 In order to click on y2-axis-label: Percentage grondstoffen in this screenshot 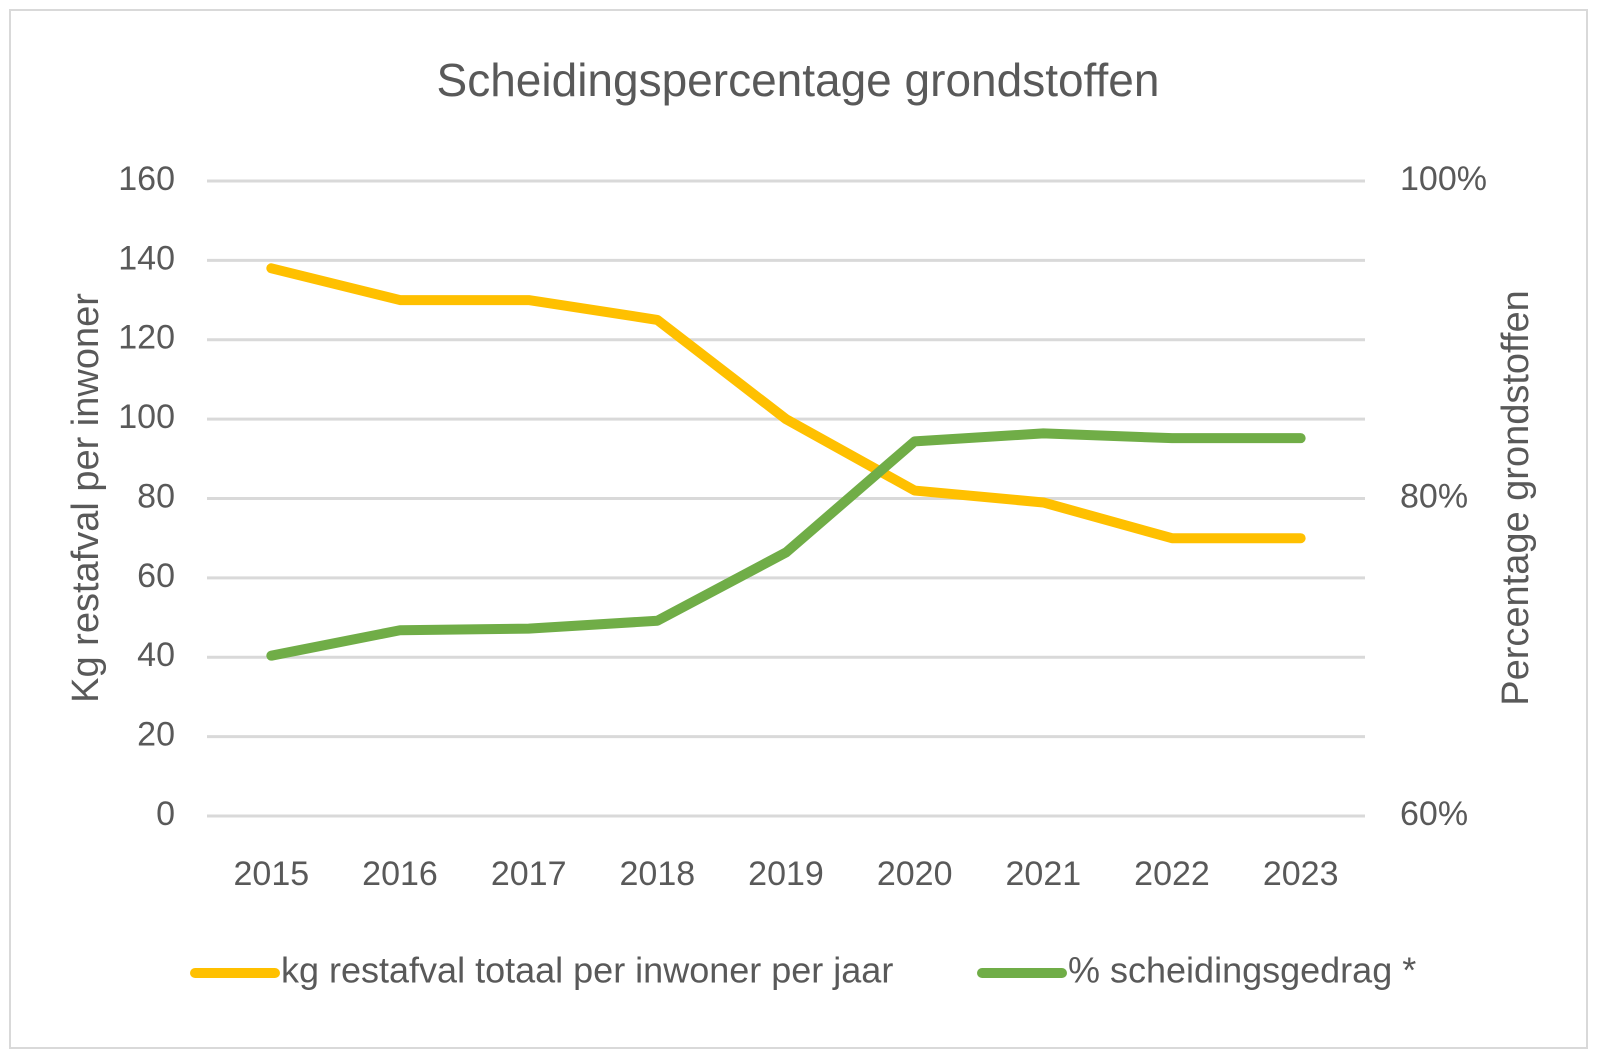, I will do `click(1516, 498)`.